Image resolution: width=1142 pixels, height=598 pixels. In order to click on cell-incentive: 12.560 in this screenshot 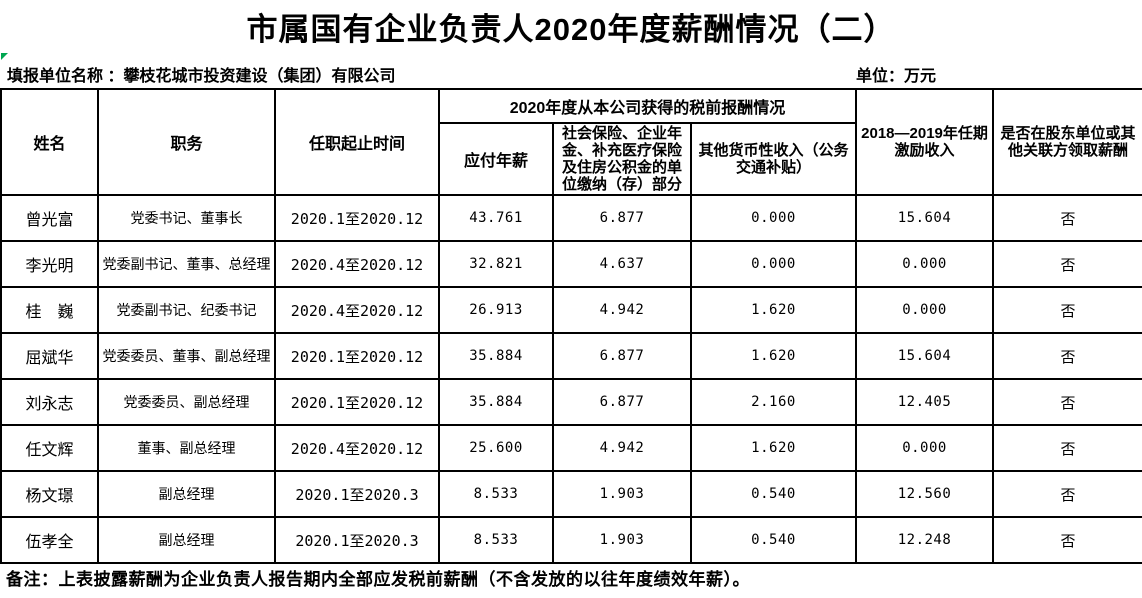, I will do `click(925, 494)`.